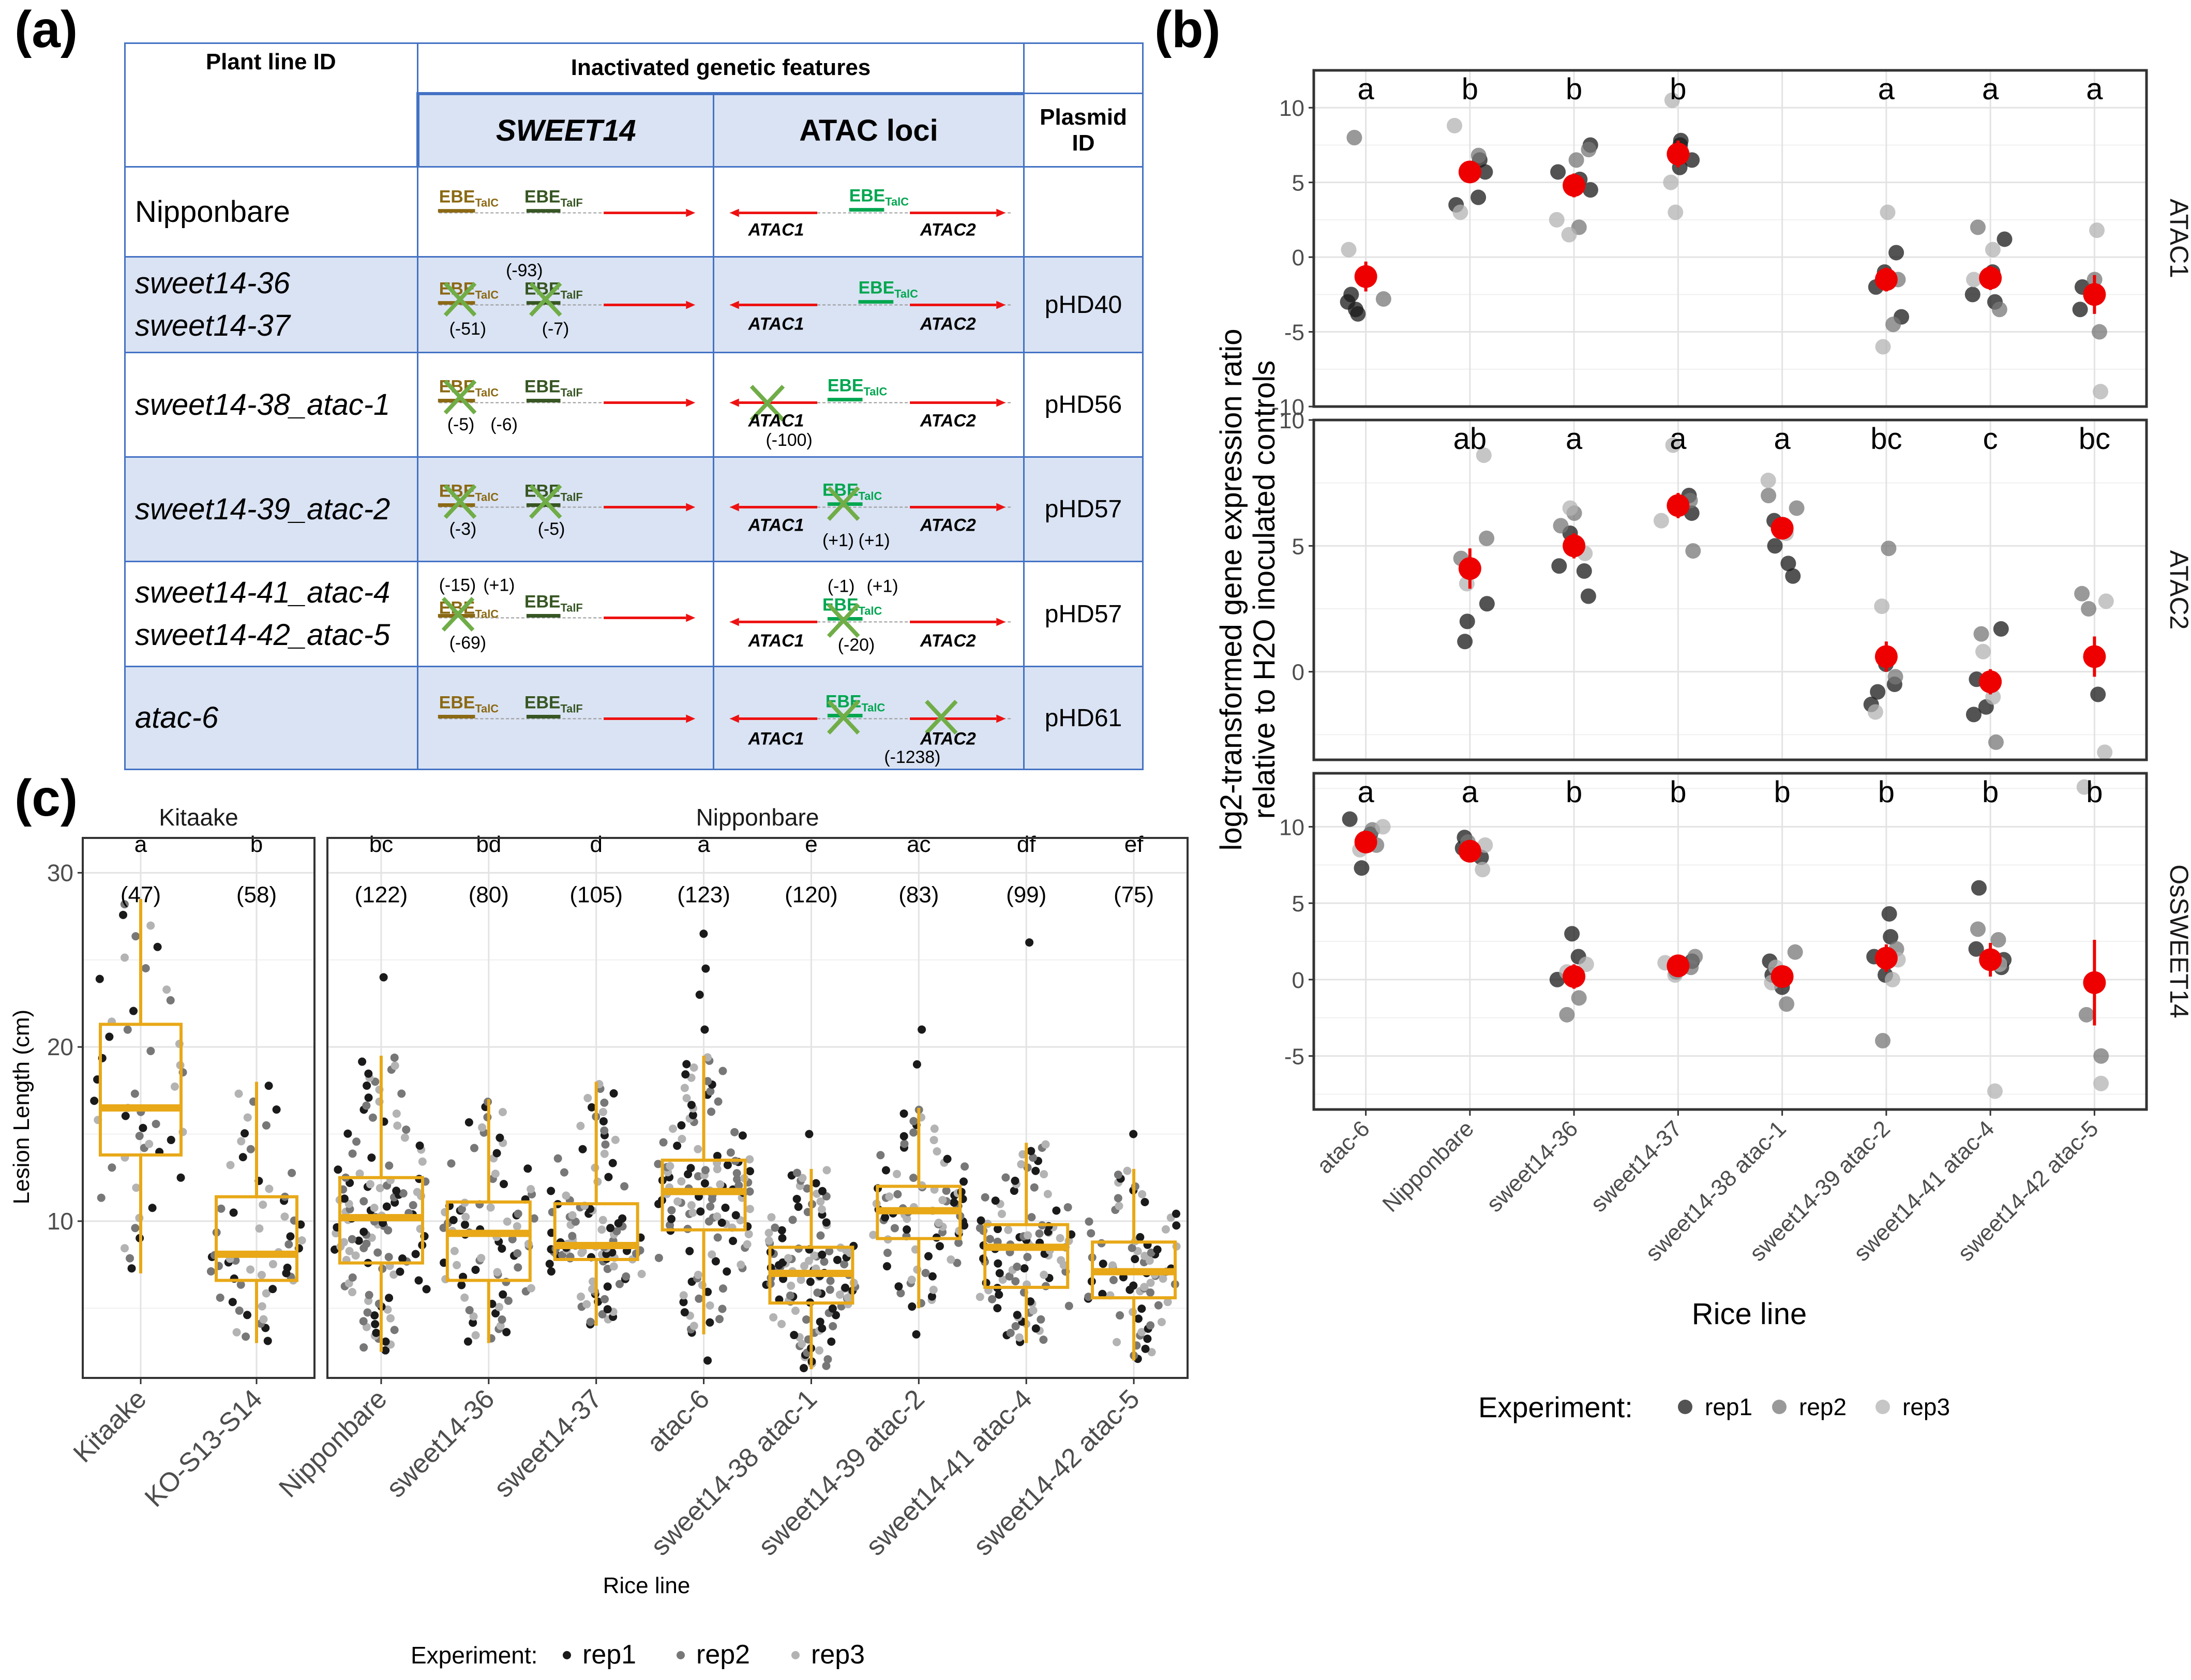 The width and height of the screenshot is (2191, 1680). I want to click on significance-letter: ef, so click(1134, 845).